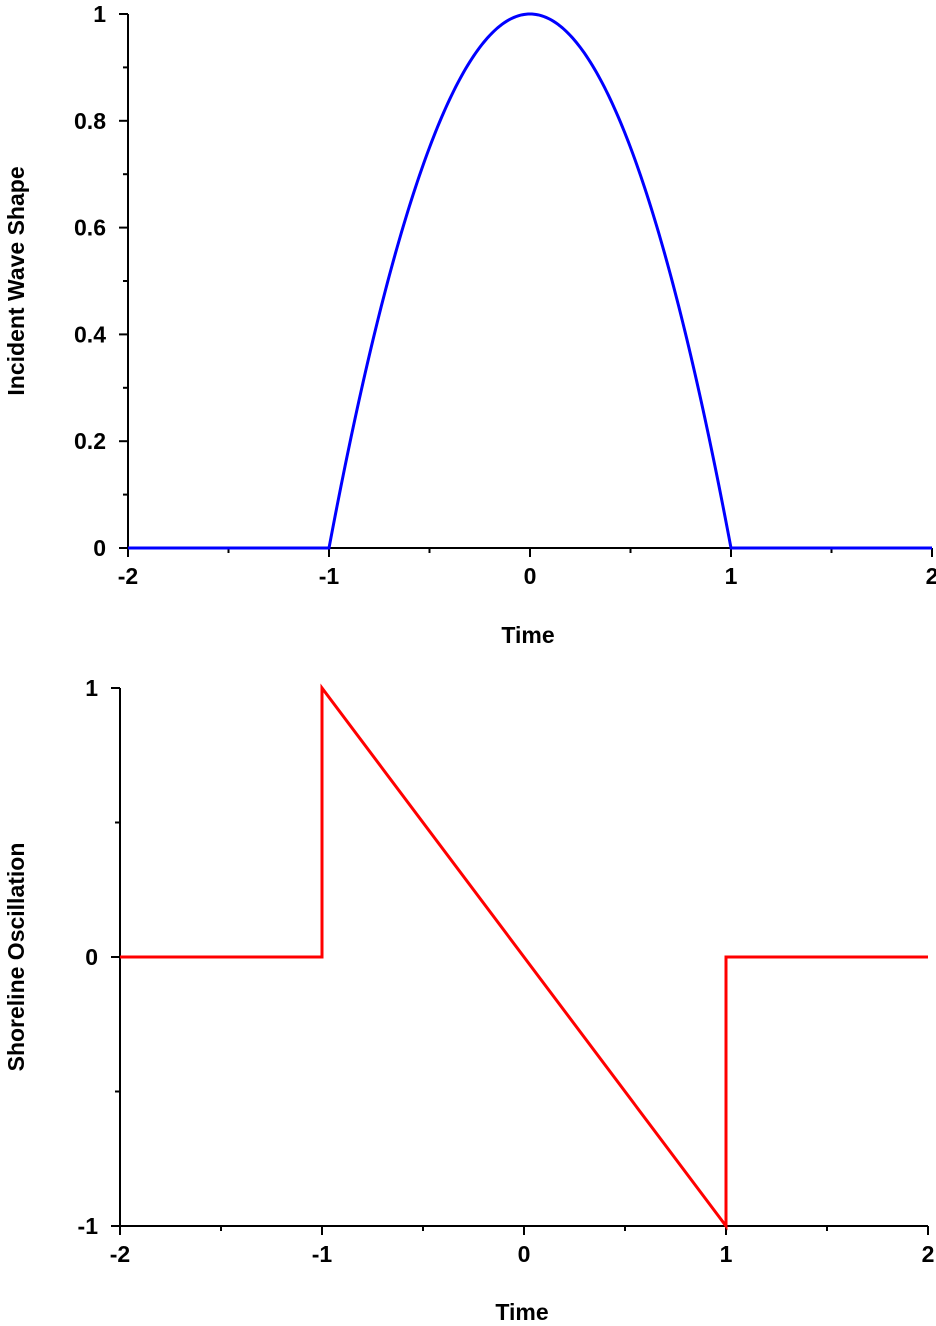 The image size is (936, 1326). Describe the element at coordinates (16, 280) in the screenshot. I see `y-axis-title: Incident Wave Shape` at that location.